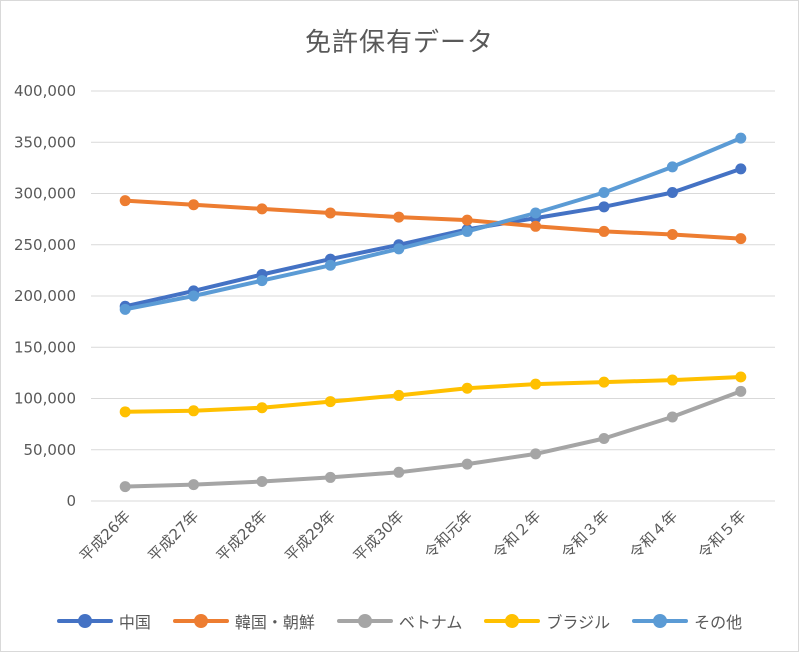  I want to click on legend-item: その他, so click(687, 621).